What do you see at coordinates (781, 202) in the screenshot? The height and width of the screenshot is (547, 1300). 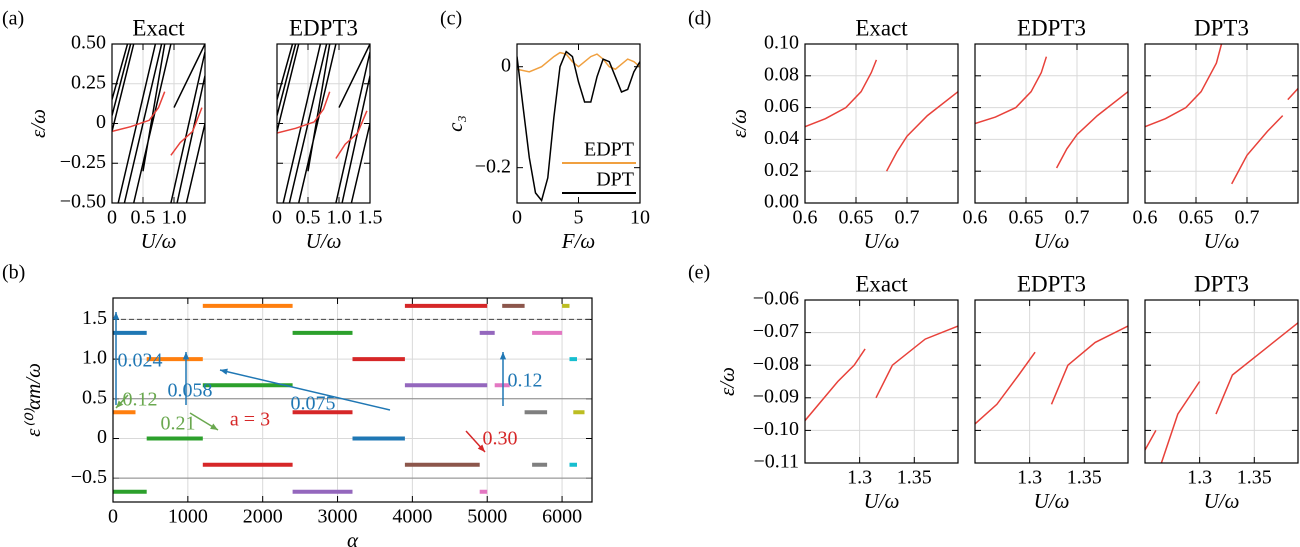 I see `y-tick-label: 0.00` at bounding box center [781, 202].